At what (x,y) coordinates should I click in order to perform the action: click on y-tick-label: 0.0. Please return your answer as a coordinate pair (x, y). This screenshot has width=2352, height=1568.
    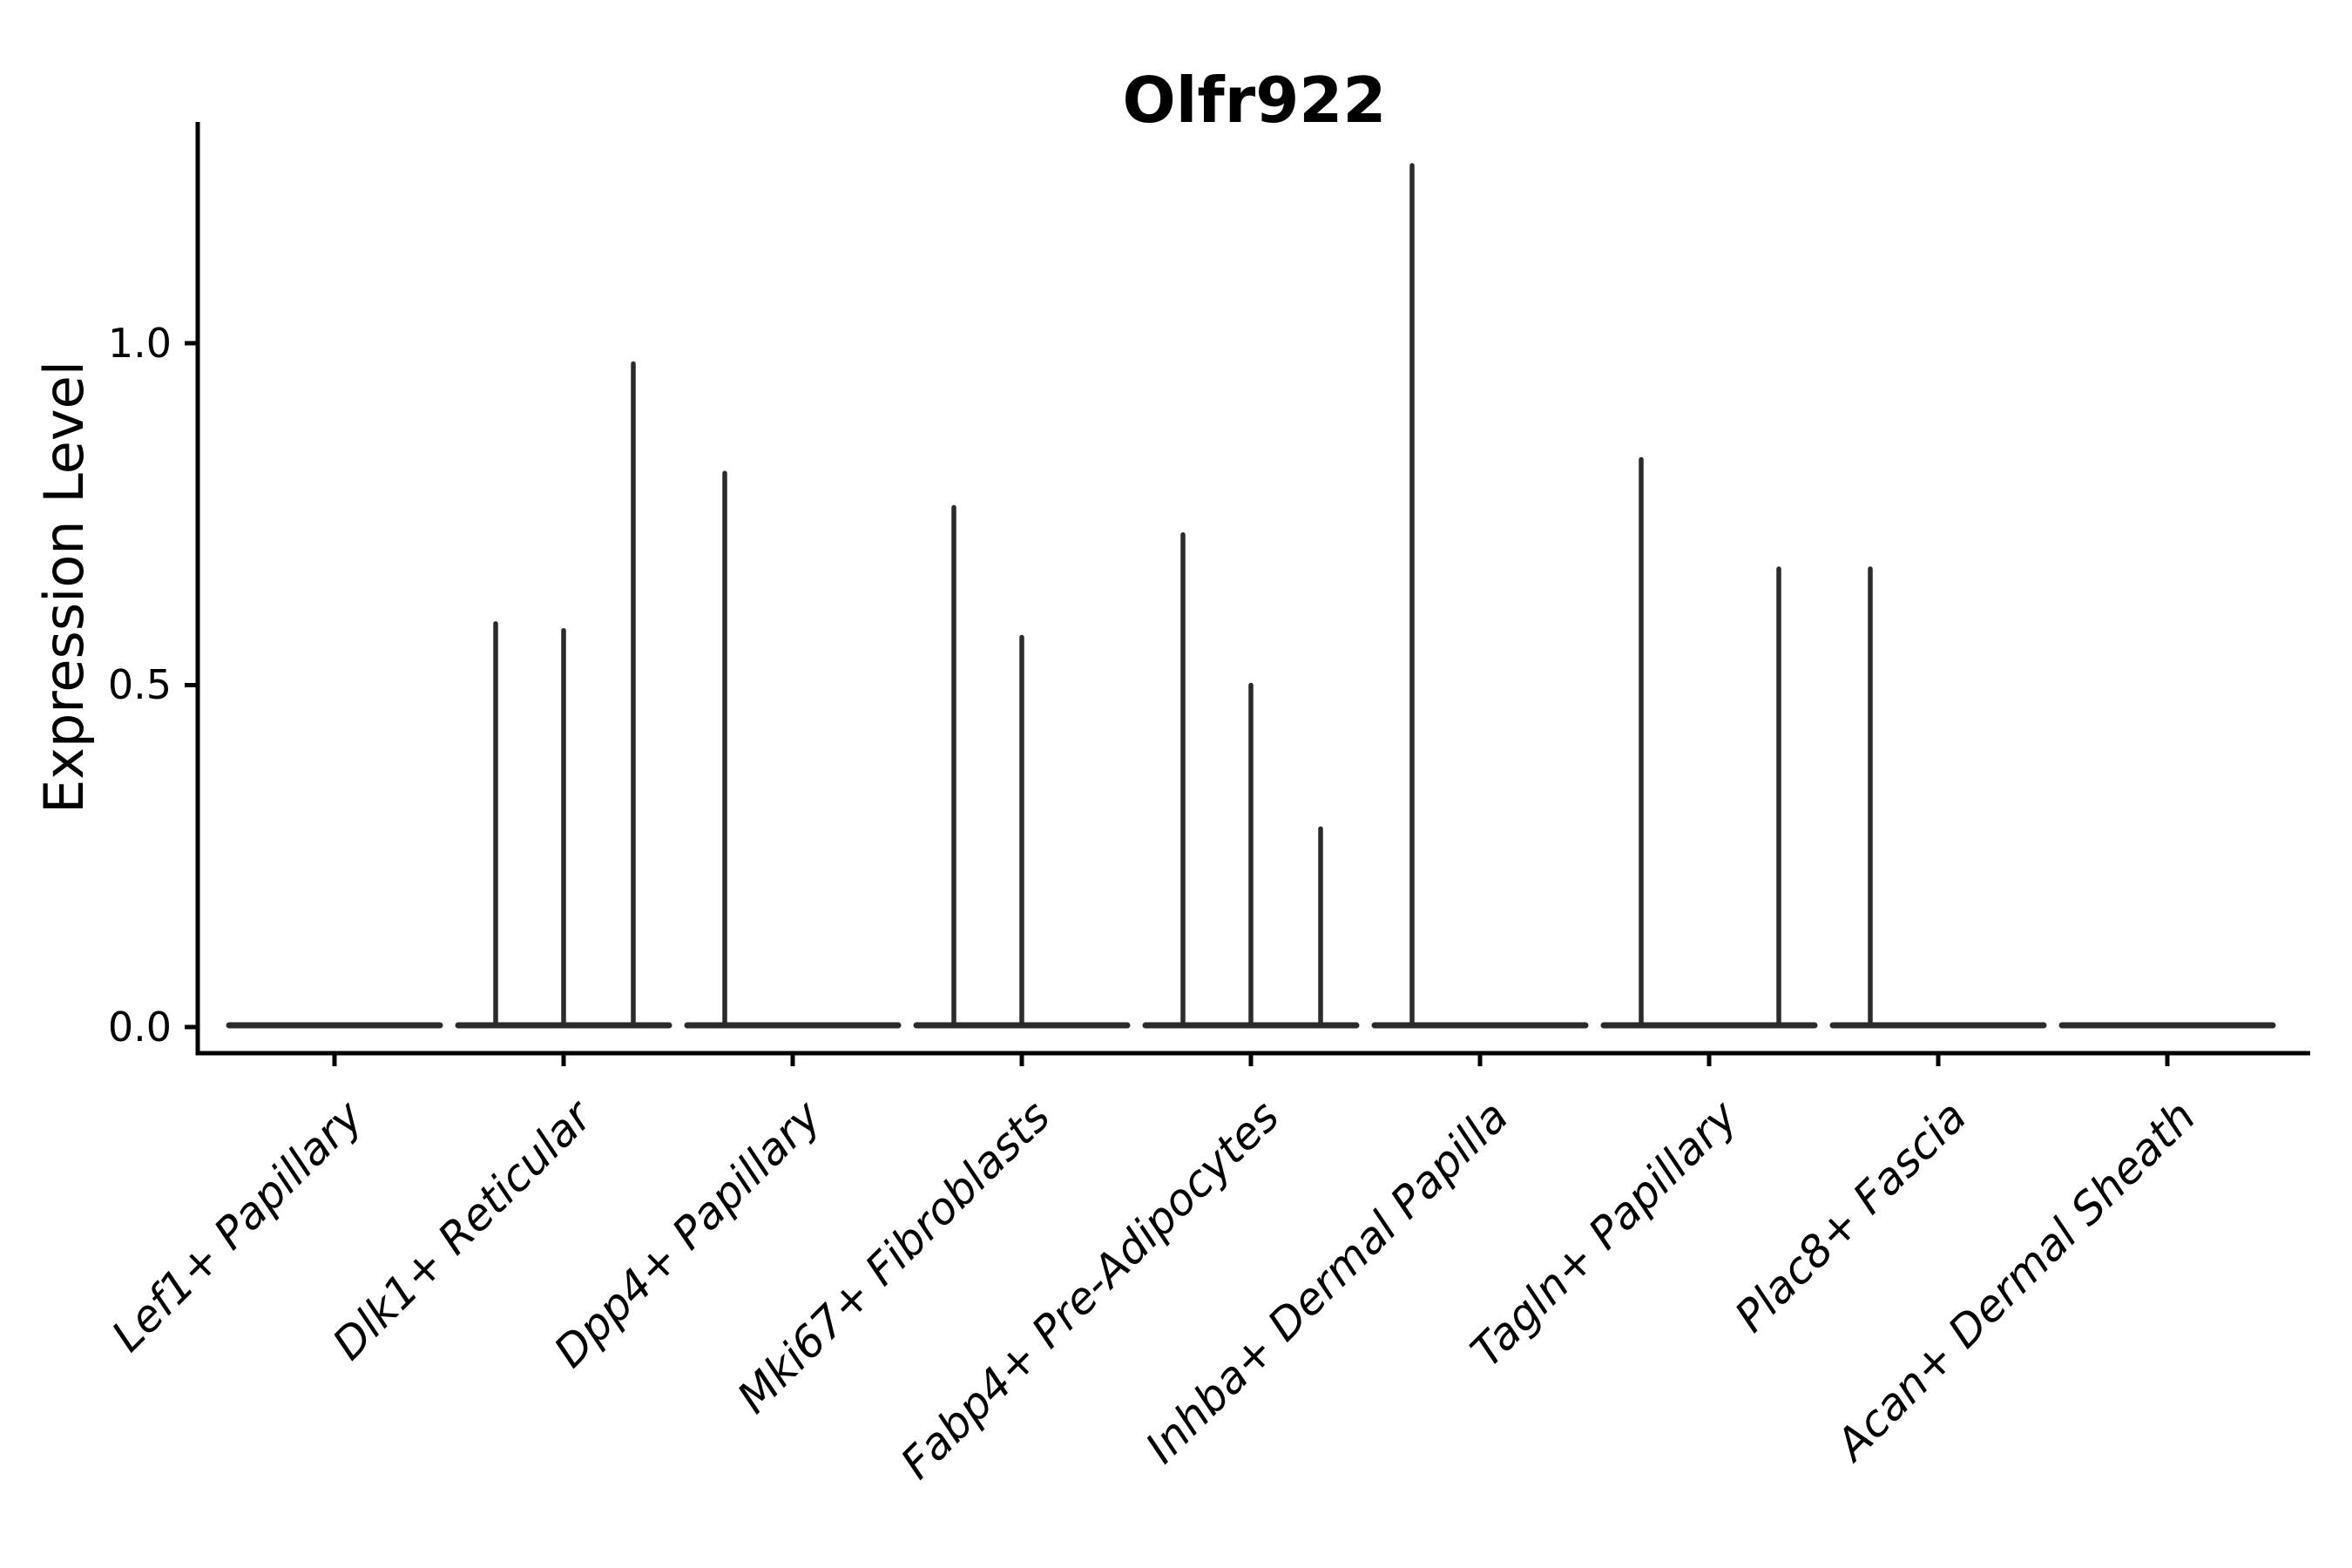
    Looking at the image, I should click on (140, 1027).